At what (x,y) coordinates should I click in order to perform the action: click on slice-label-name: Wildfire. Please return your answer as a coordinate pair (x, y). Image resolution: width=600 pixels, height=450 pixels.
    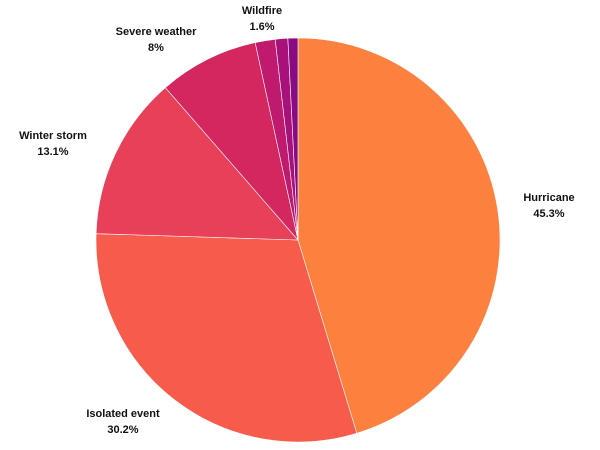
    Looking at the image, I should click on (262, 11).